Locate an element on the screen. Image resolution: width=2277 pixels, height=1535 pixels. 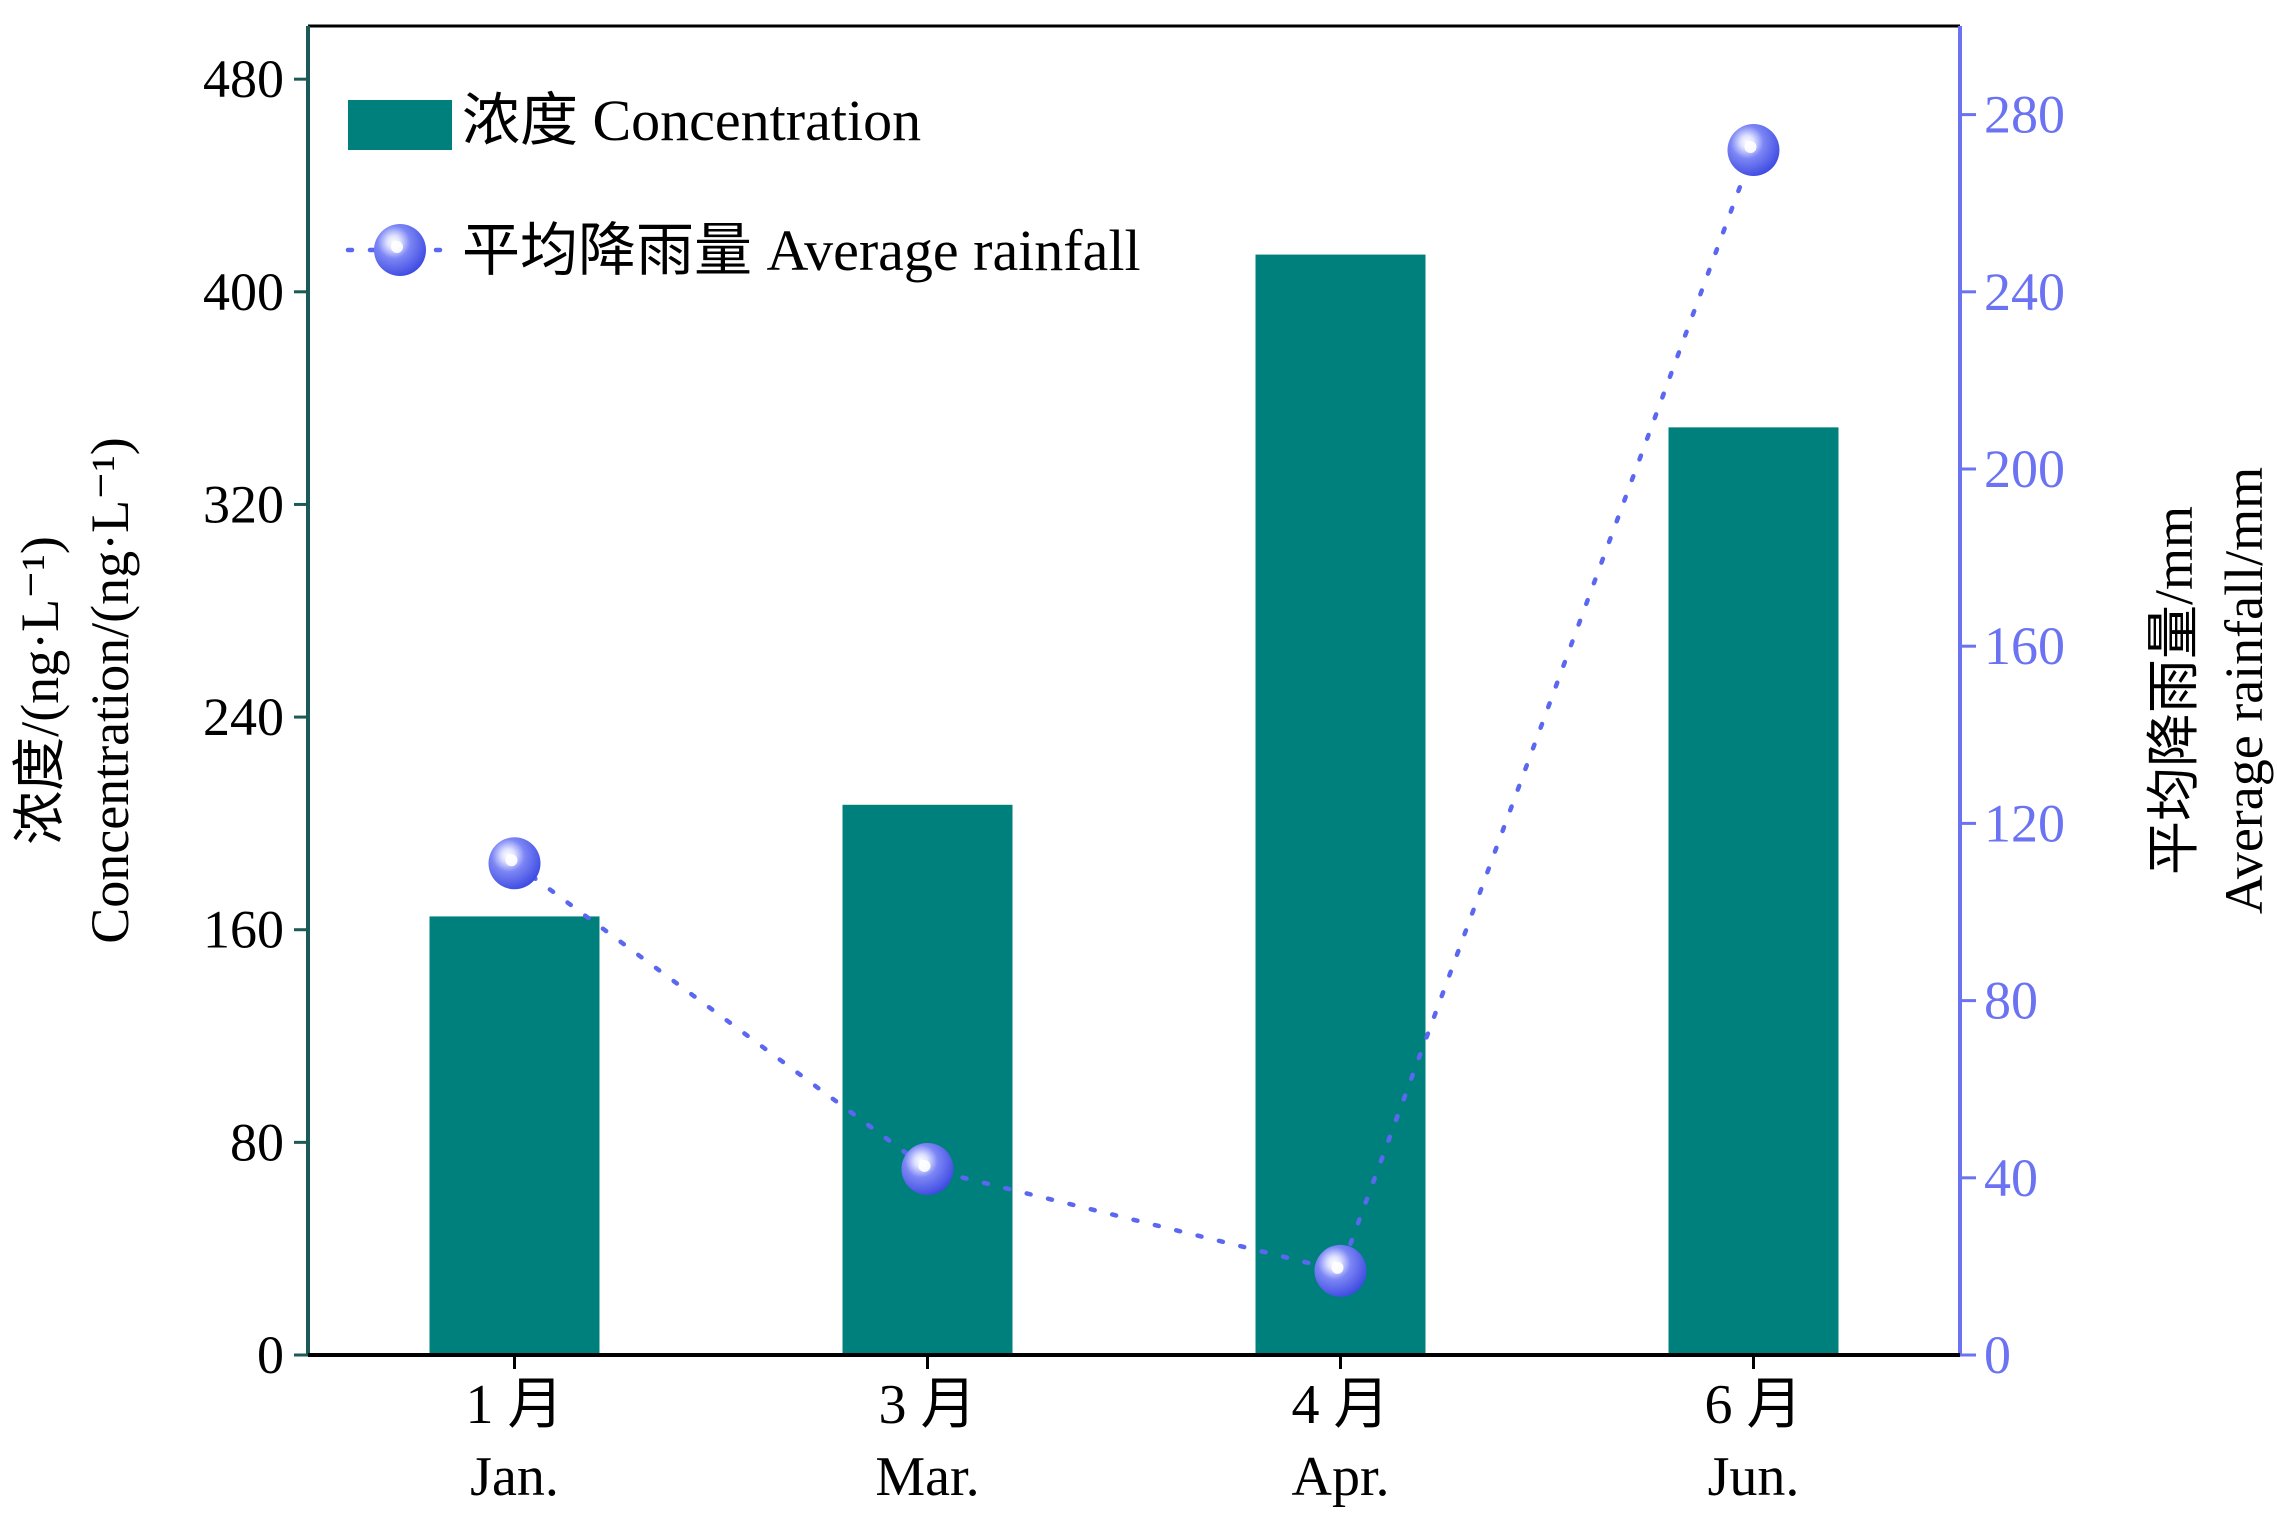
right-axis-tick-label-4: 160 is located at coordinates (2024, 646).